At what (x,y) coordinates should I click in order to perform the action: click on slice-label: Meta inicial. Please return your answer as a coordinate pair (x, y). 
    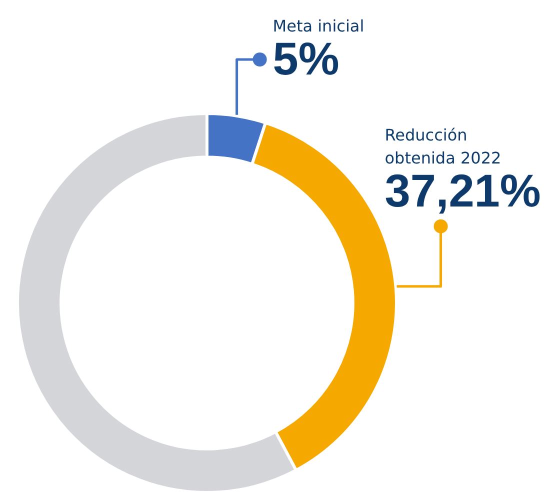
    Looking at the image, I should click on (318, 26).